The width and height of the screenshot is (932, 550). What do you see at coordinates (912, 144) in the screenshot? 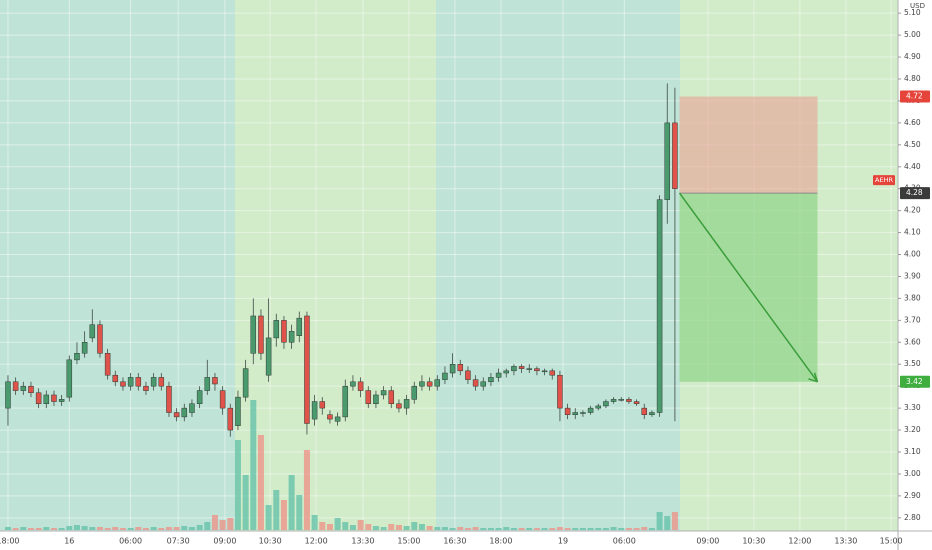
I see `y-tick-label: 4.50` at bounding box center [912, 144].